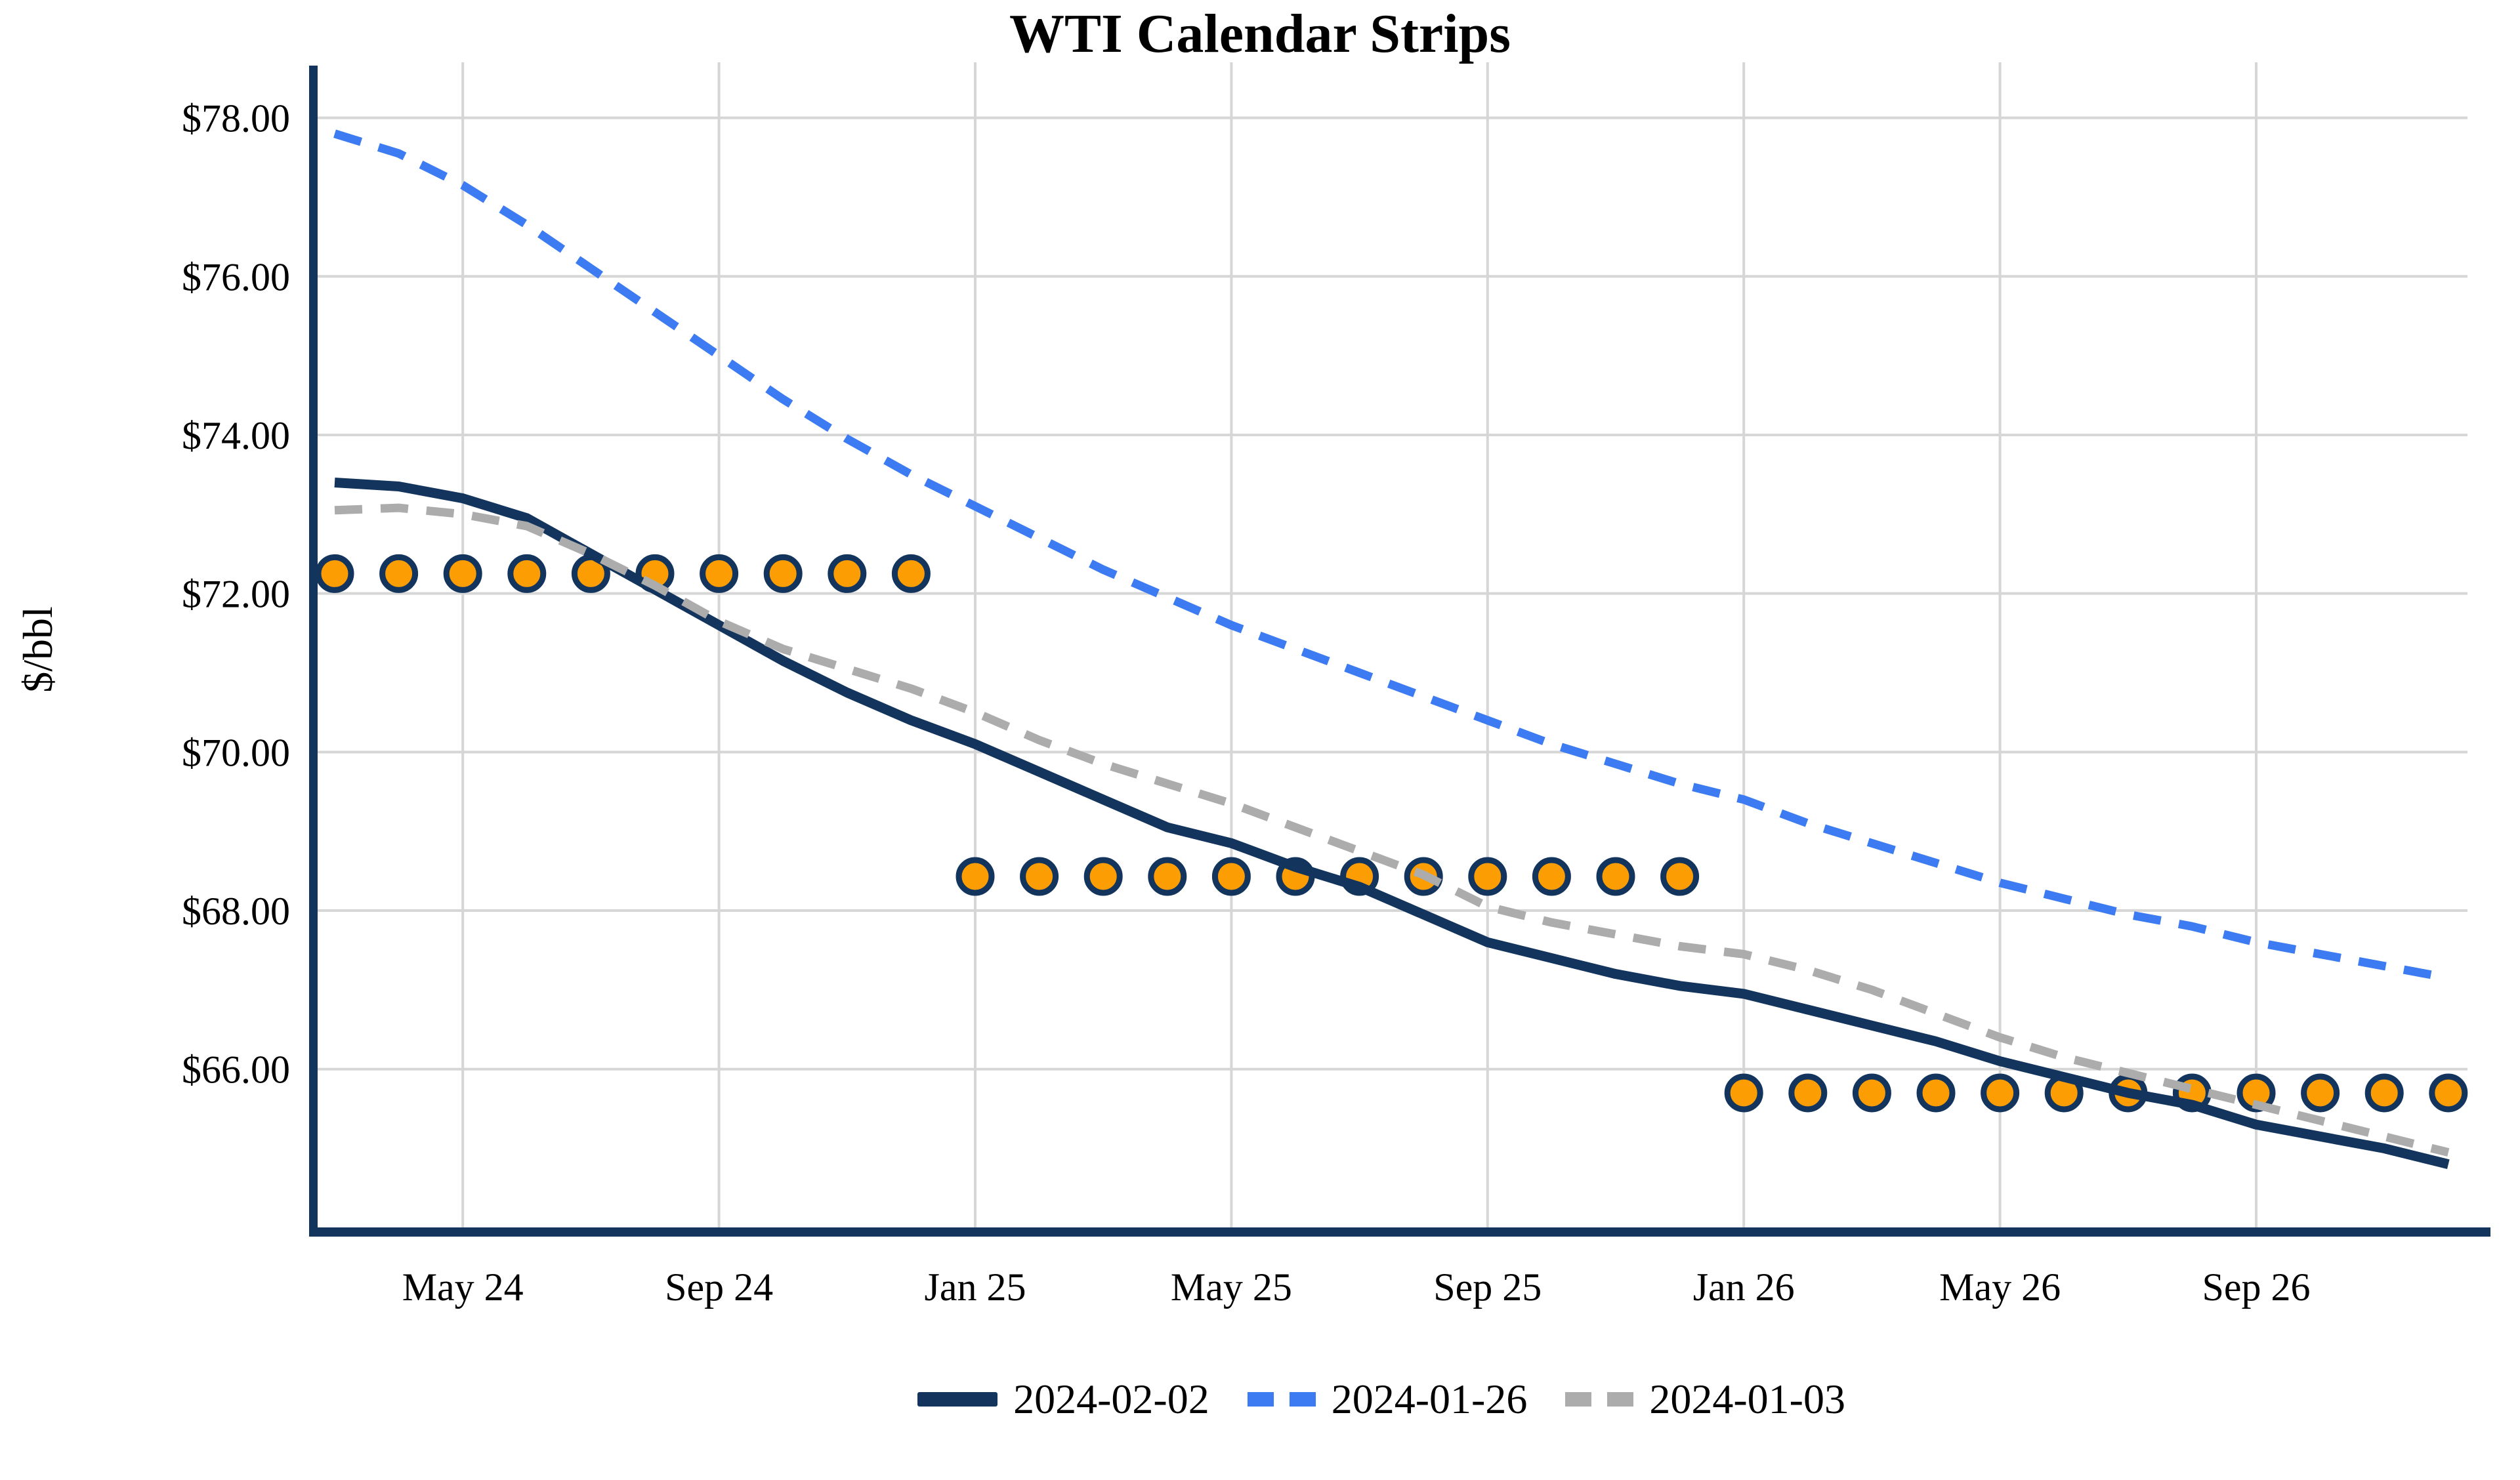  Describe the element at coordinates (313, 651) in the screenshot. I see `y-axis-spine` at that location.